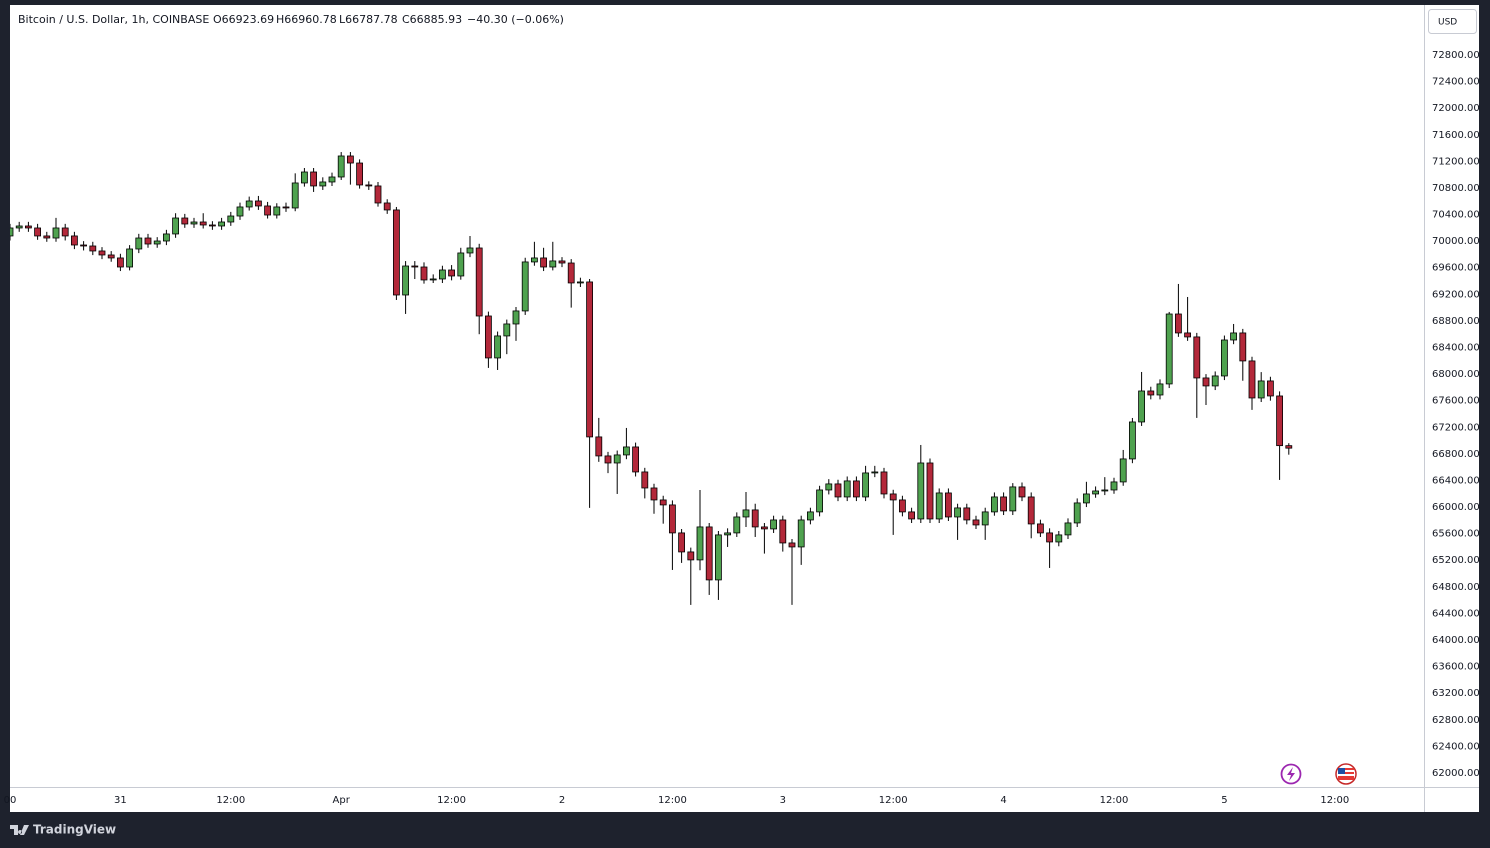 This screenshot has width=1490, height=848. What do you see at coordinates (306, 19) in the screenshot?
I see `legend-high: H66960.78` at bounding box center [306, 19].